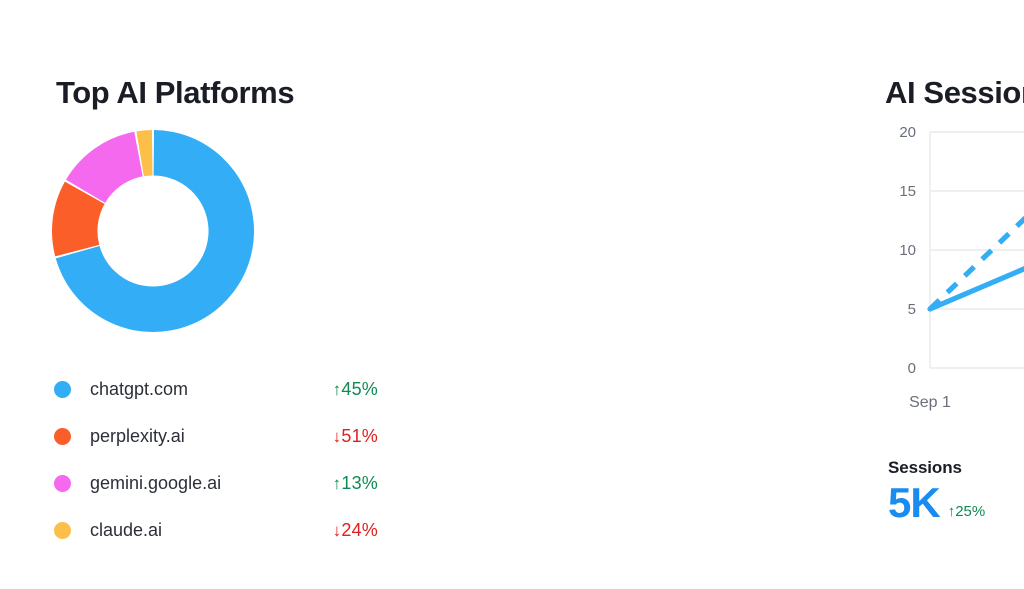  I want to click on legend-delta-perplexity: ↓51%, so click(355, 436).